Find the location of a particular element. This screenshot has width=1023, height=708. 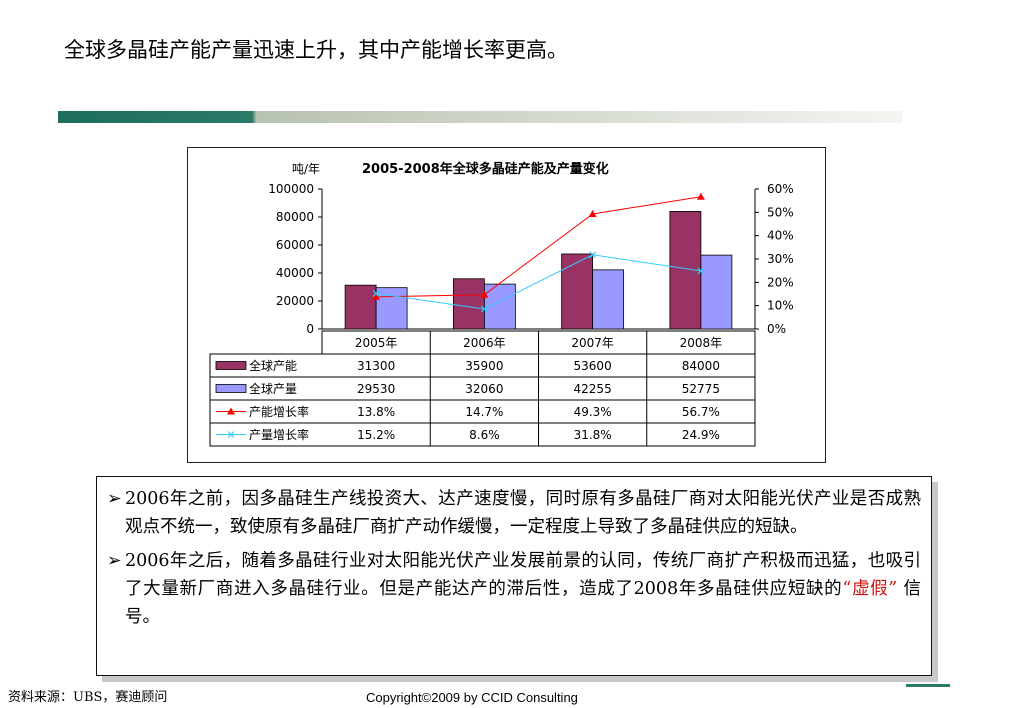

note-text-2-end: 信号。 is located at coordinates (523, 603).